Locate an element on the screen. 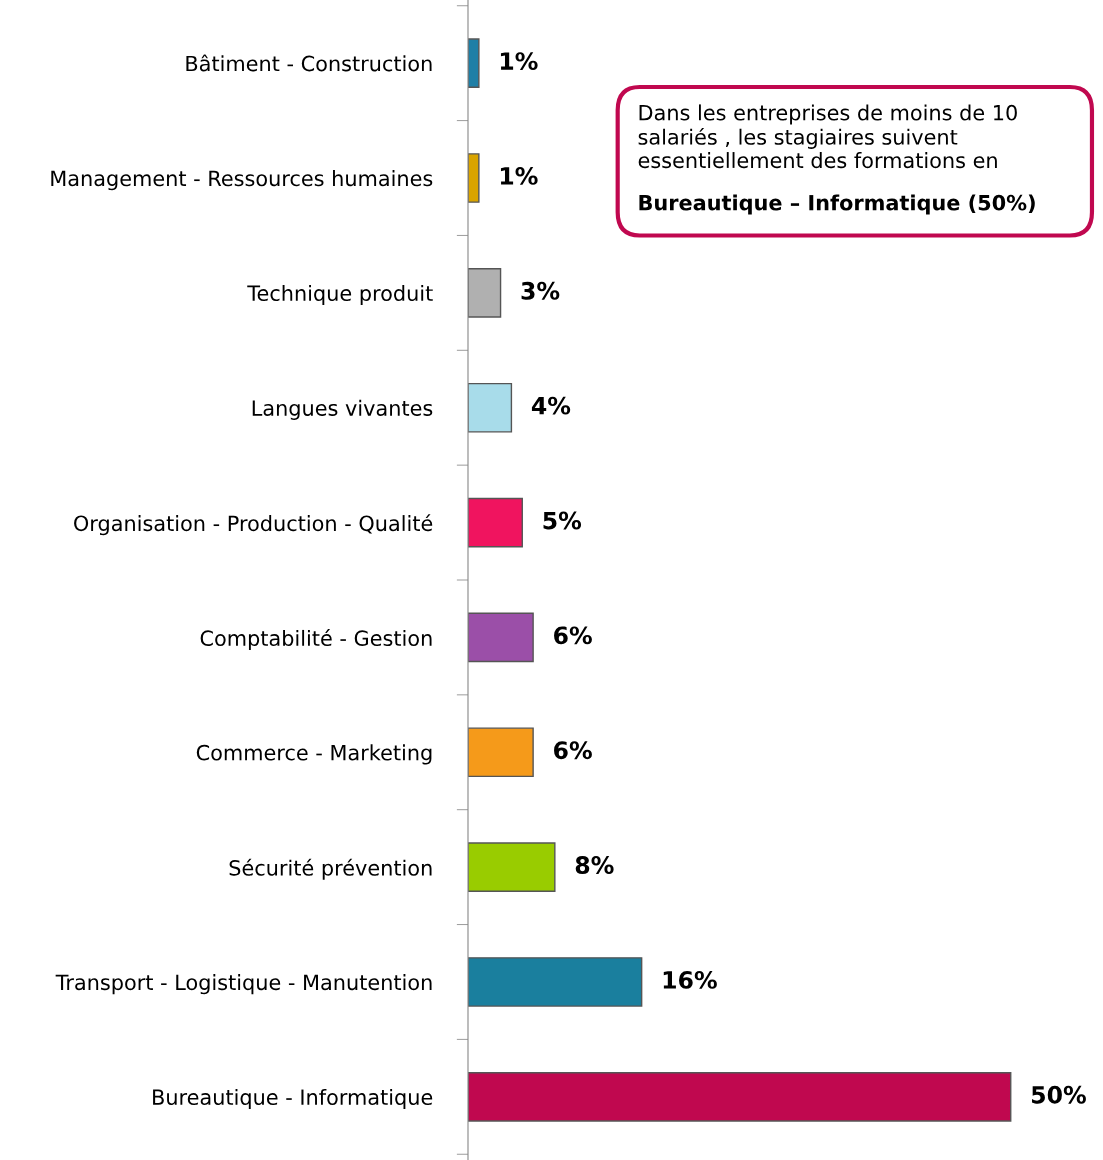 This screenshot has width=1103, height=1160. data-label: 50% is located at coordinates (1059, 1094).